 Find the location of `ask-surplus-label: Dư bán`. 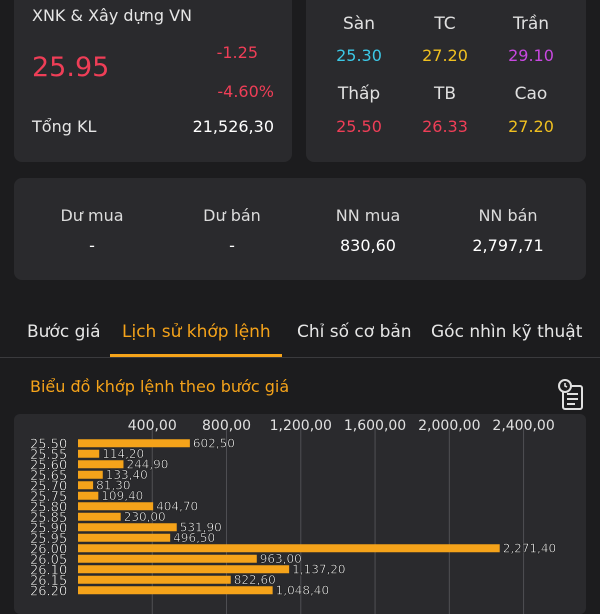

ask-surplus-label: Dư bán is located at coordinates (232, 215).